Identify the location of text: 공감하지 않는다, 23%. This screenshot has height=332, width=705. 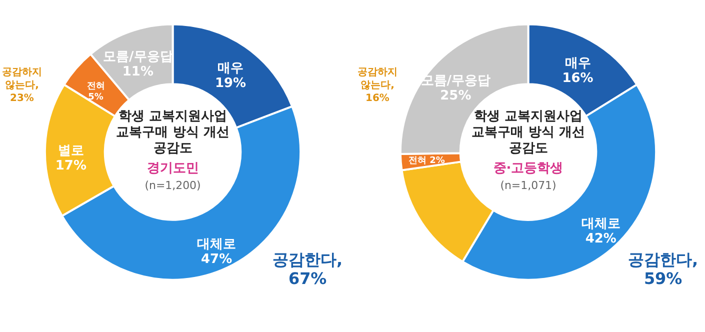
(22, 85).